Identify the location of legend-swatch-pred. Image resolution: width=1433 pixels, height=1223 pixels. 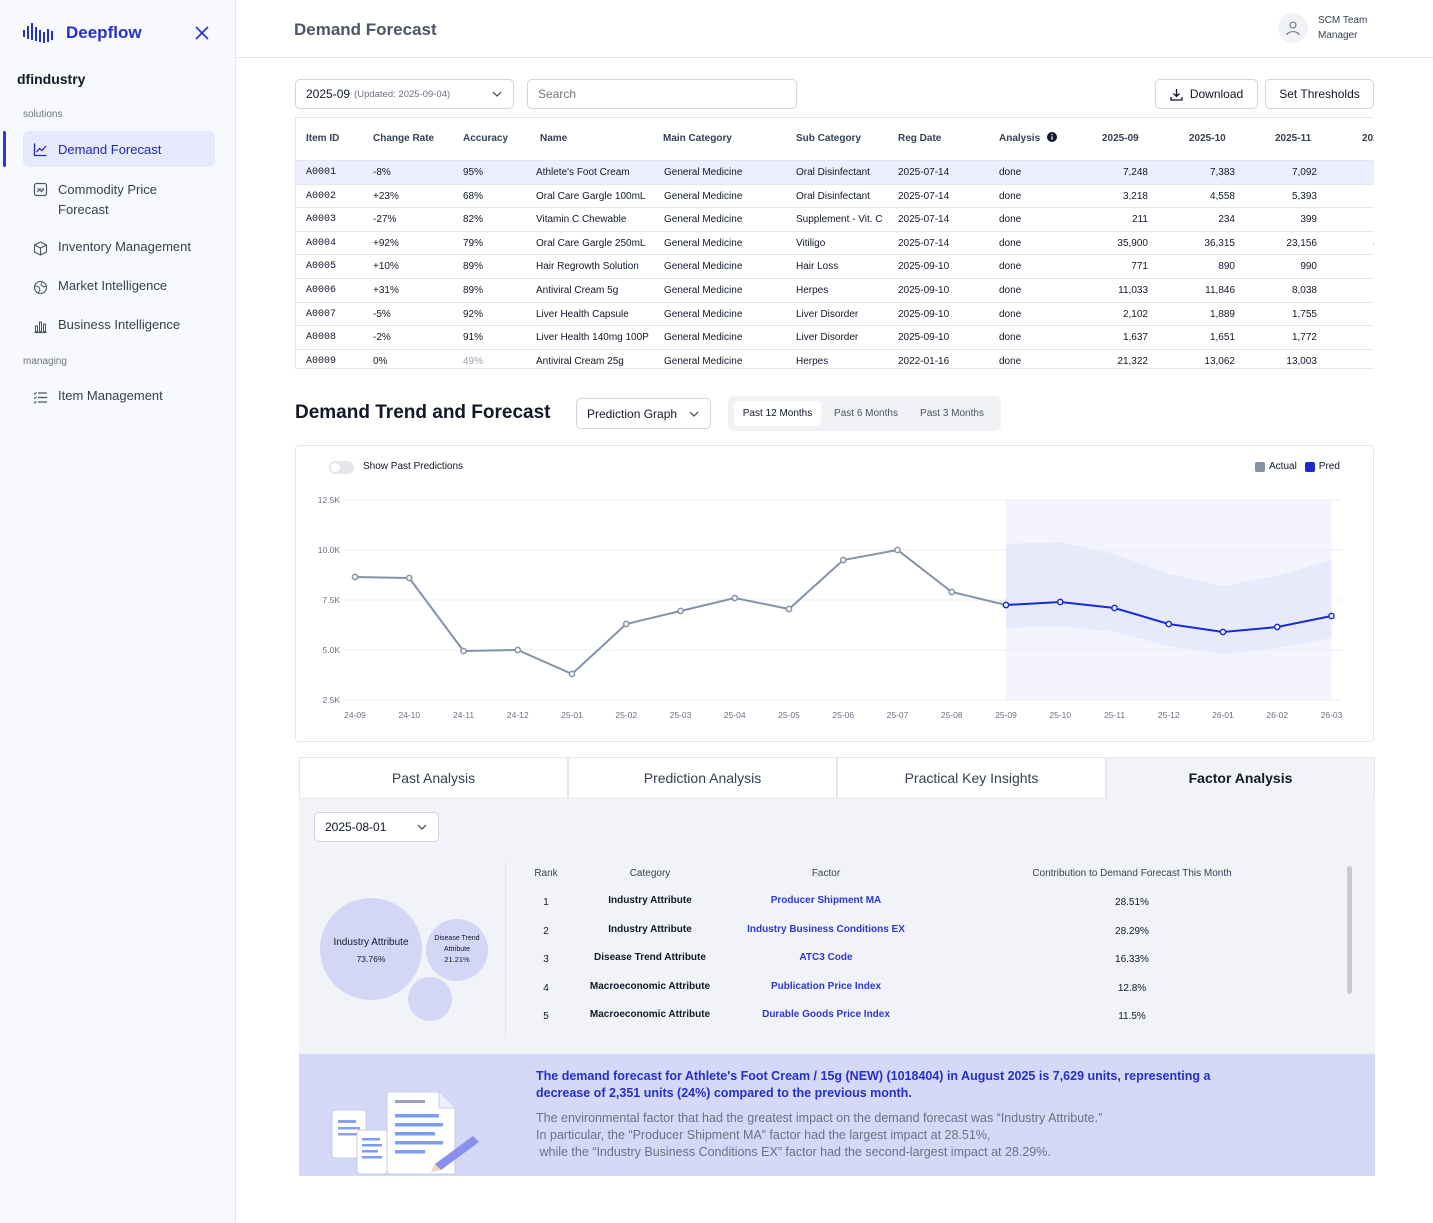
(1309, 466).